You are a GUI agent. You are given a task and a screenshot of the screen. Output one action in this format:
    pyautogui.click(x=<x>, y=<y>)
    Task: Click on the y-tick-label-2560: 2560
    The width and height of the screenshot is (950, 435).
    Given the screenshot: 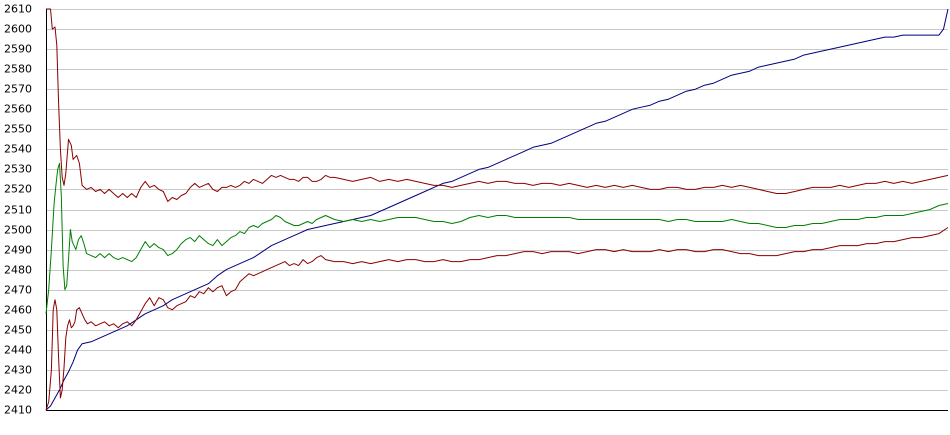 What is the action you would take?
    pyautogui.click(x=18, y=109)
    